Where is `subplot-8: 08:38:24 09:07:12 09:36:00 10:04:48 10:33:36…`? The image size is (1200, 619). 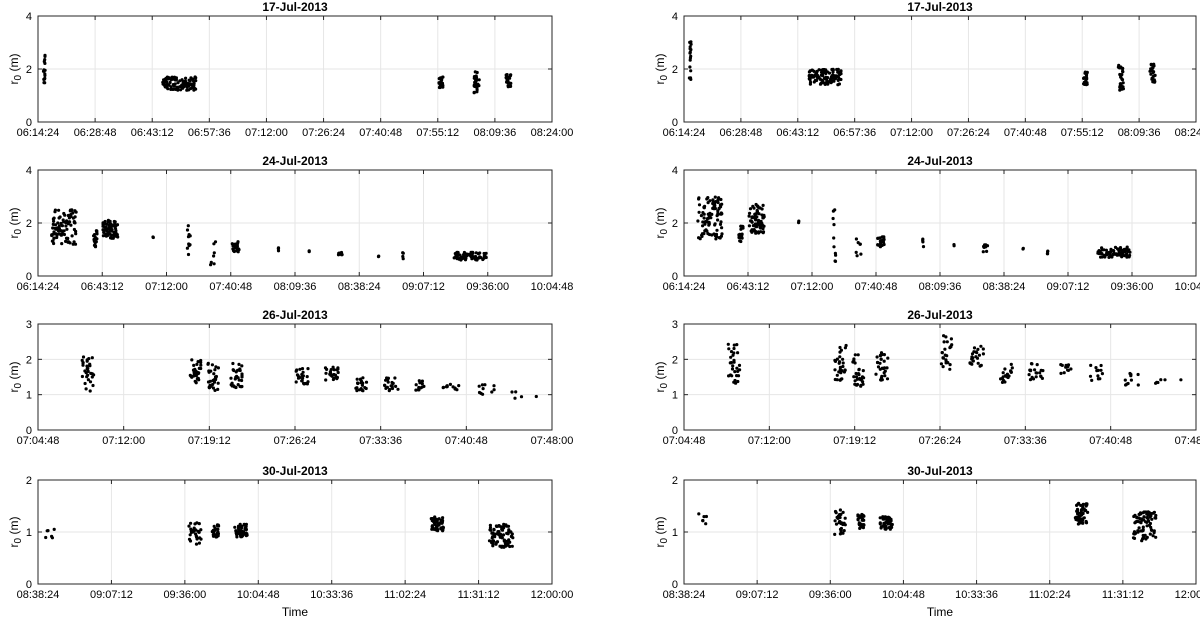 subplot-8: 08:38:24 09:07:12 09:36:00 10:04:48 10:33:36… is located at coordinates (926, 541).